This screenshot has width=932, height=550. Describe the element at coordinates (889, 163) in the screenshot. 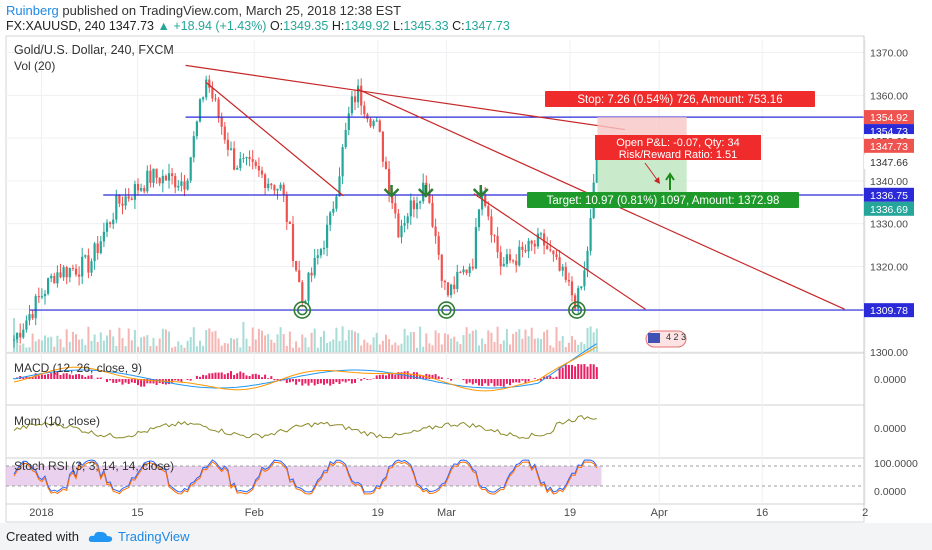

I see `price-label-text-4: 1347.66` at that location.